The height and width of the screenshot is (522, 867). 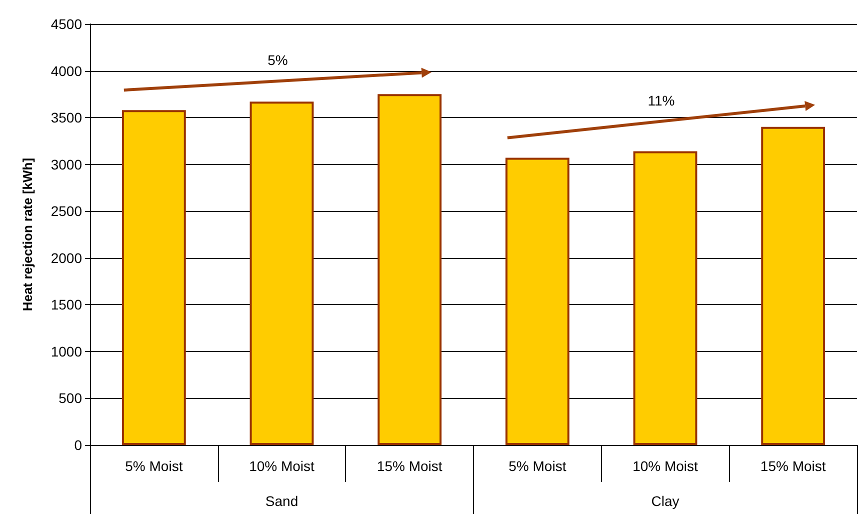 What do you see at coordinates (70, 398) in the screenshot?
I see `y-tick-label: 500` at bounding box center [70, 398].